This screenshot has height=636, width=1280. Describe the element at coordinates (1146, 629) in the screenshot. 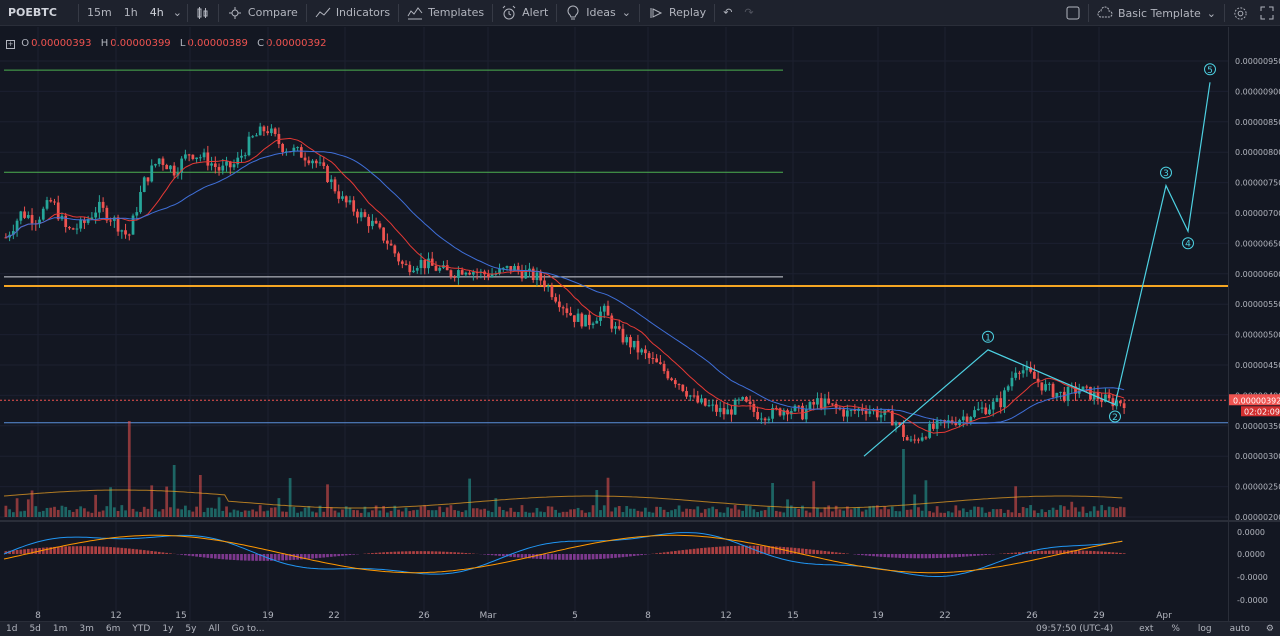

I see `ext-toggle: ext` at that location.